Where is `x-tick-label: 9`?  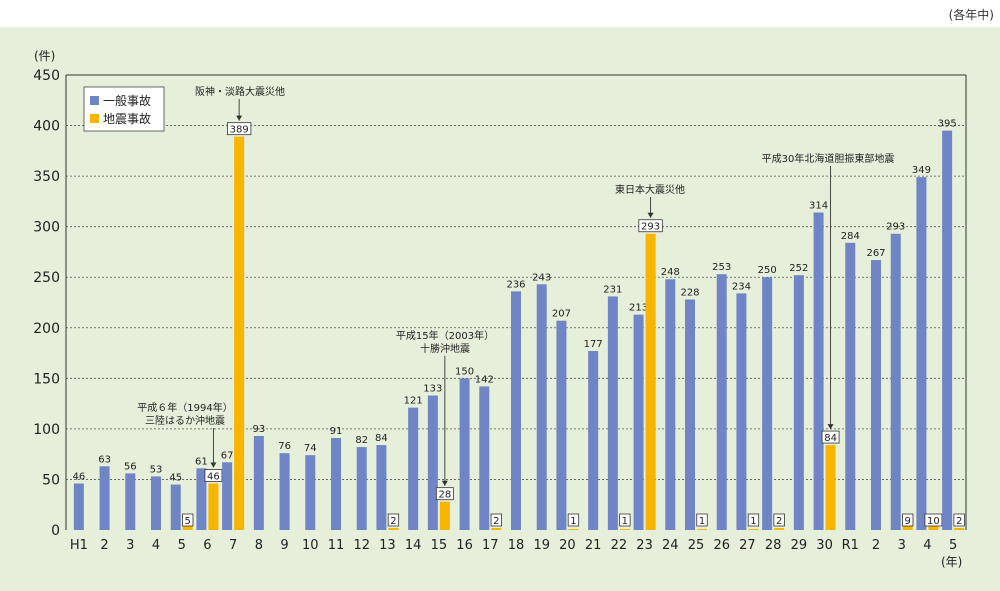
x-tick-label: 9 is located at coordinates (284, 545).